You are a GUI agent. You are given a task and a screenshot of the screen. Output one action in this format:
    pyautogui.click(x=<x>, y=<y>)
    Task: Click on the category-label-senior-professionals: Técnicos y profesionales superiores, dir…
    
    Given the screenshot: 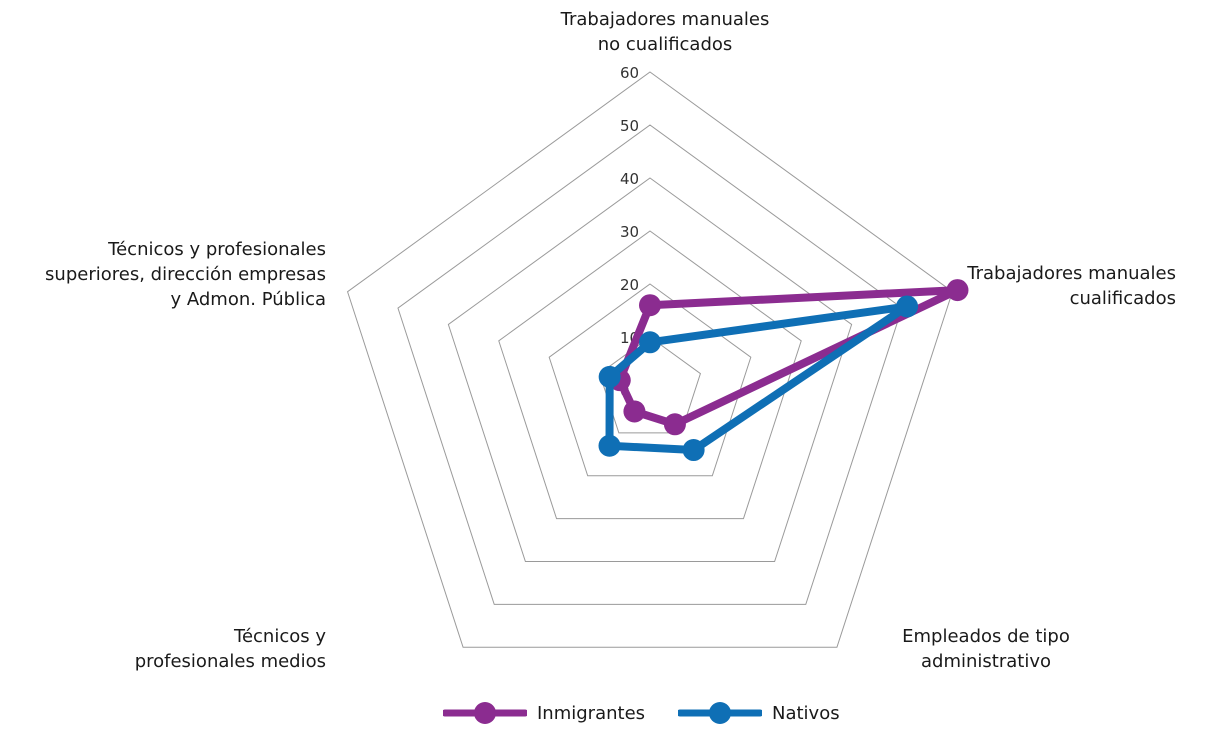 What is the action you would take?
    pyautogui.click(x=185, y=274)
    